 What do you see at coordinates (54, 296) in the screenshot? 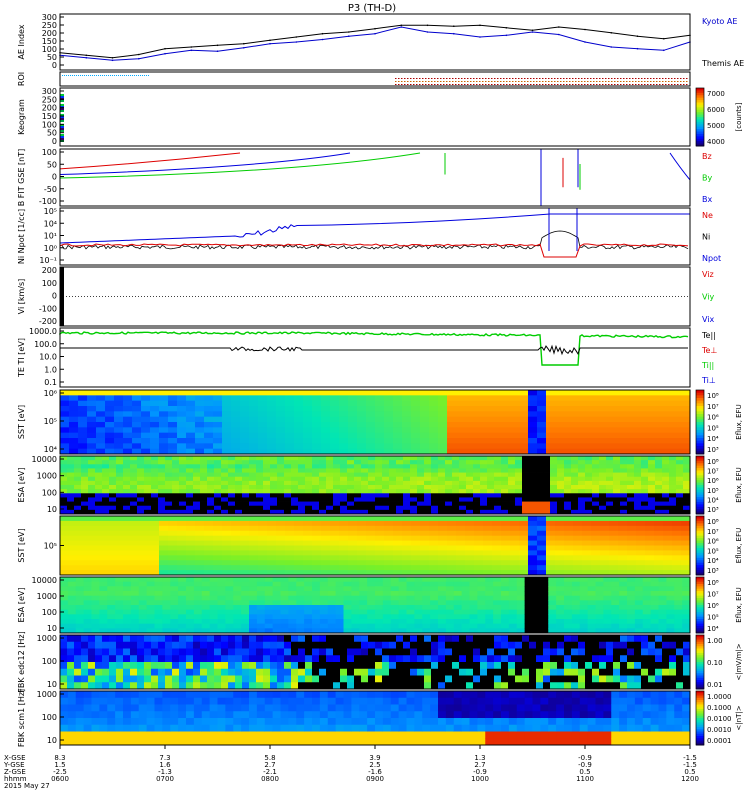
I see `ytick-velocity-2: 0` at bounding box center [54, 296].